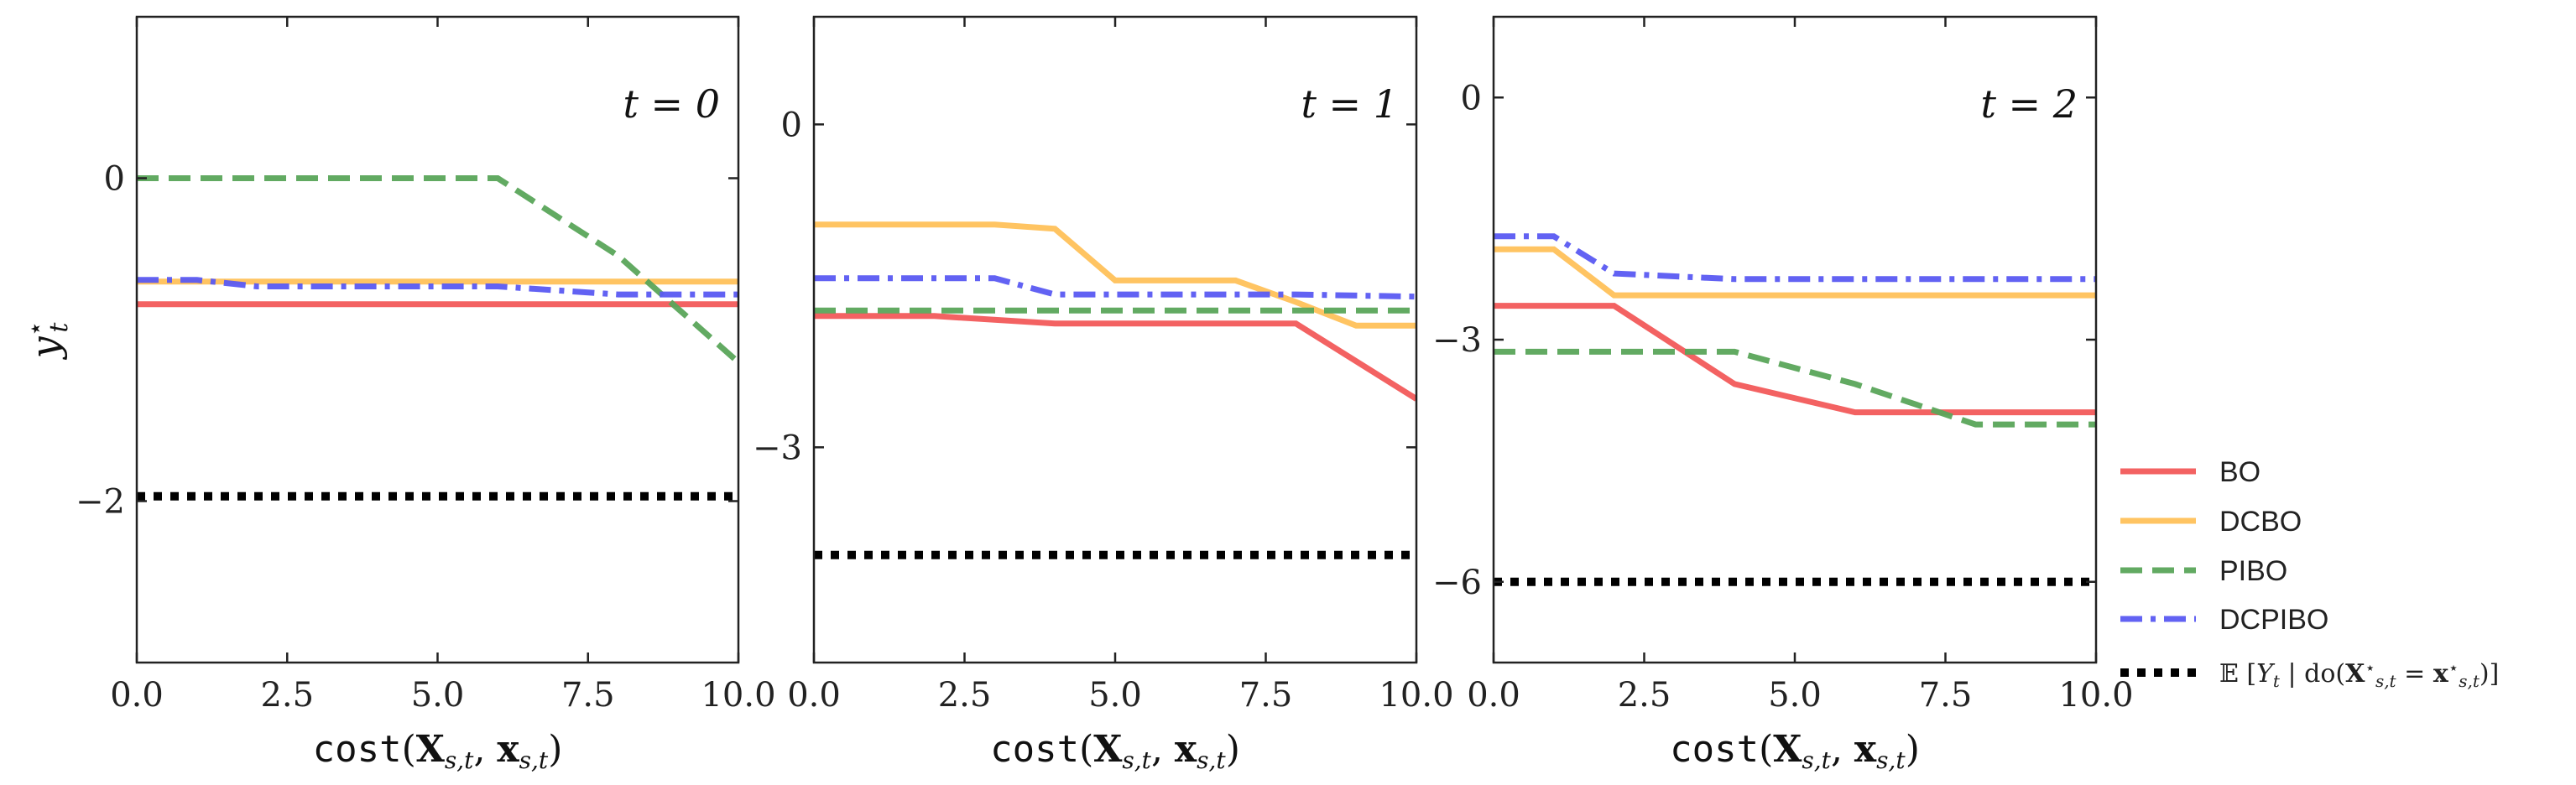 This screenshot has width=2576, height=785. I want to click on legend-item-expectation: 𝔼 [Yt | do(X⋆s,t = x⋆s,t)], so click(2309, 674).